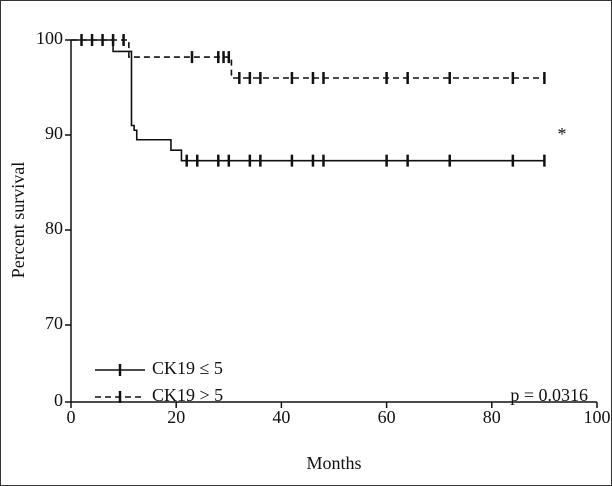 Image resolution: width=612 pixels, height=486 pixels. I want to click on x-tick-label: 80, so click(492, 417).